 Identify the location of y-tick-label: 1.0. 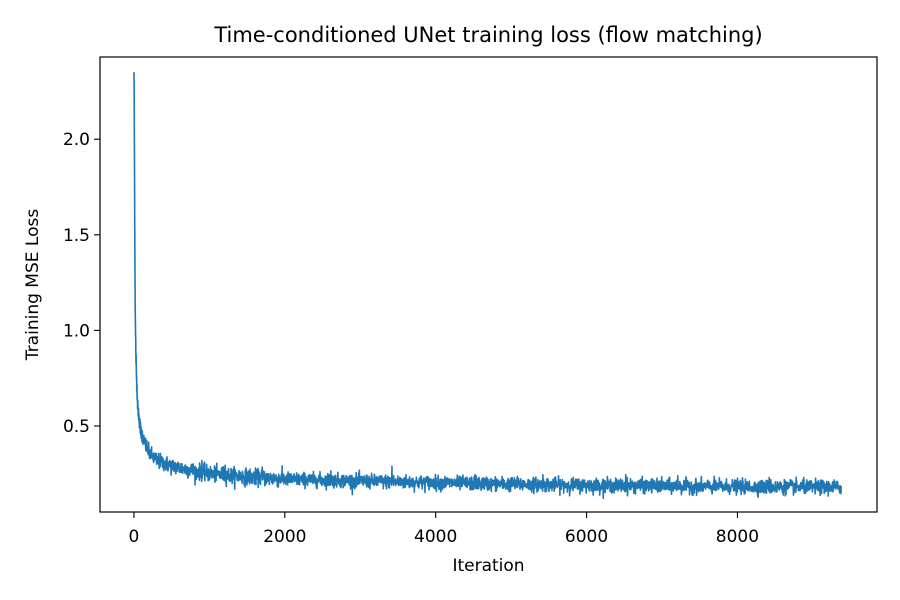
(76, 331).